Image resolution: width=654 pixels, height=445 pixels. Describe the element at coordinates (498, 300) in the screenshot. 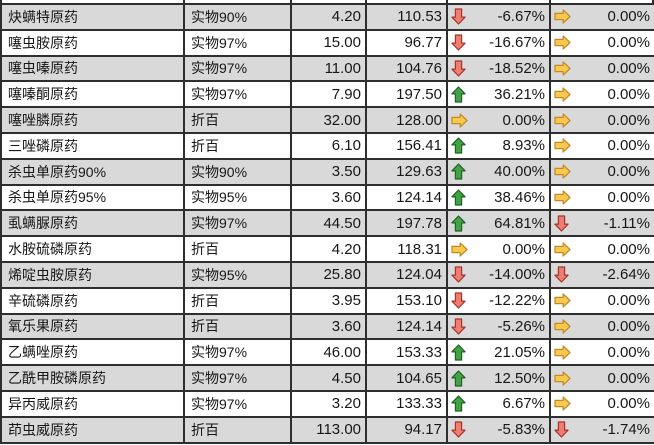

I see `change-1-cell: -12.22%` at that location.